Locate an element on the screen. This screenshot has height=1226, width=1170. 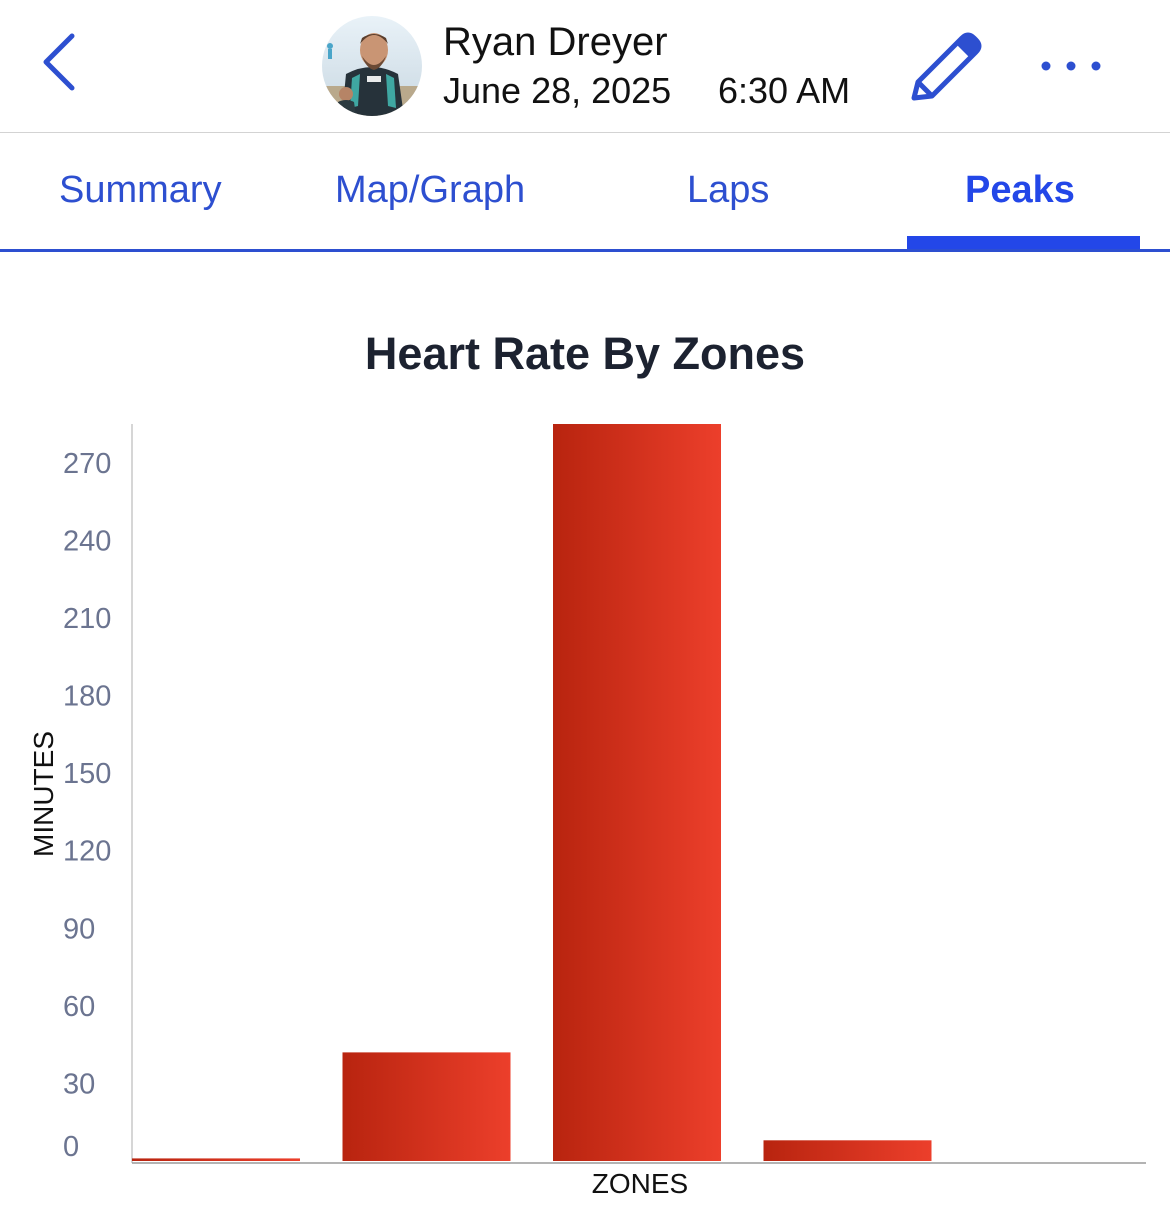
y-tick-label: 210 is located at coordinates (87, 619).